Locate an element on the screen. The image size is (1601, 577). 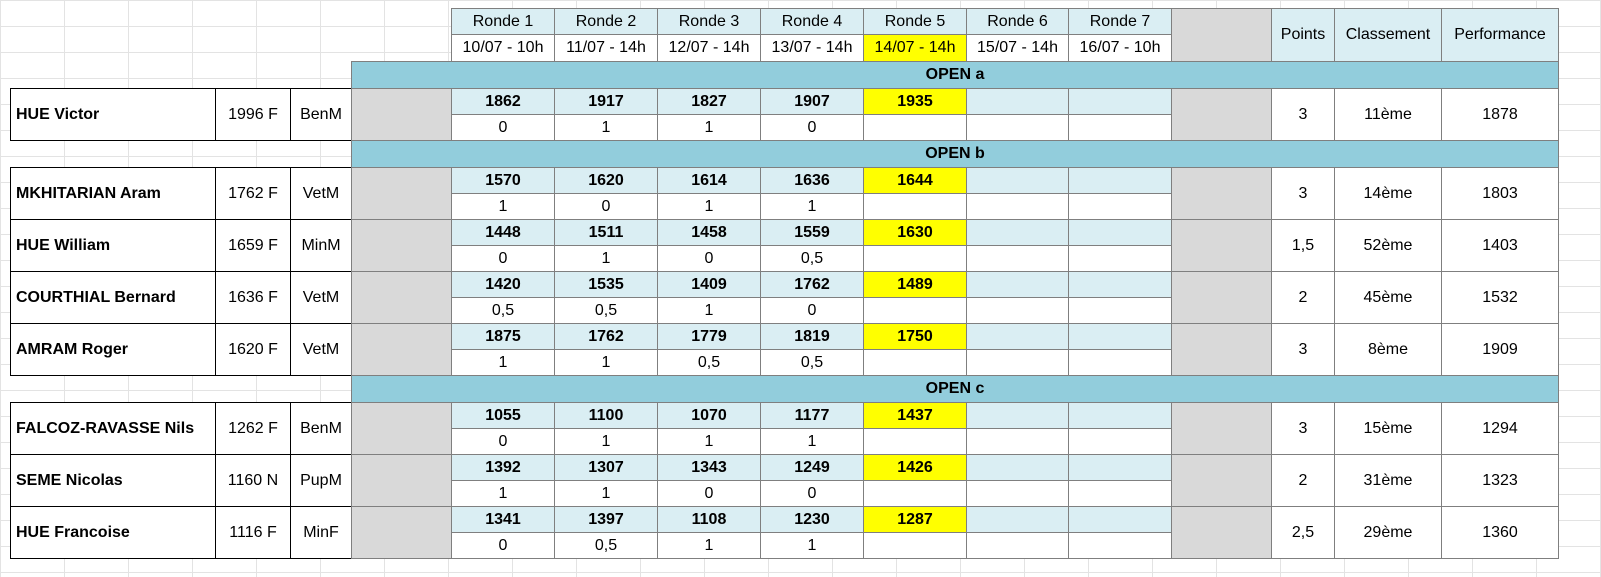
points: 3 is located at coordinates (1303, 114).